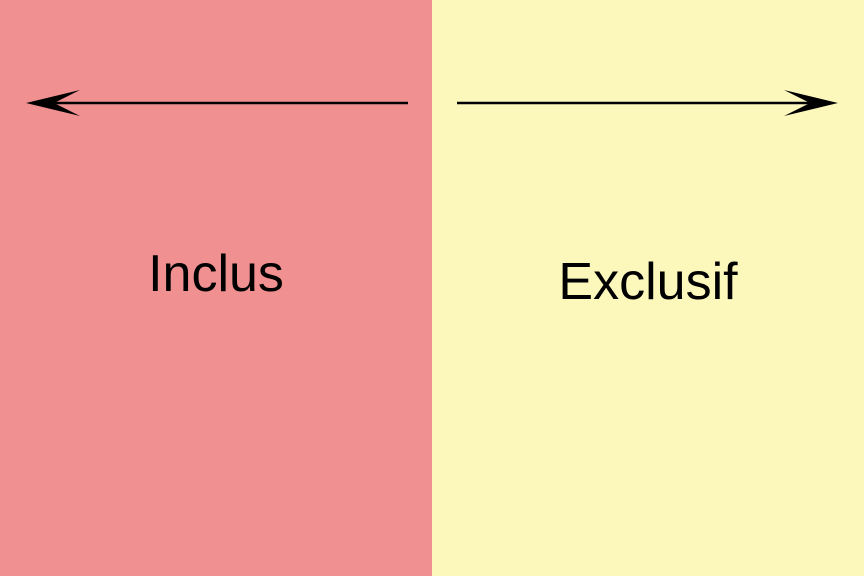 This screenshot has width=864, height=576. I want to click on left-arrow-icon, so click(217, 103).